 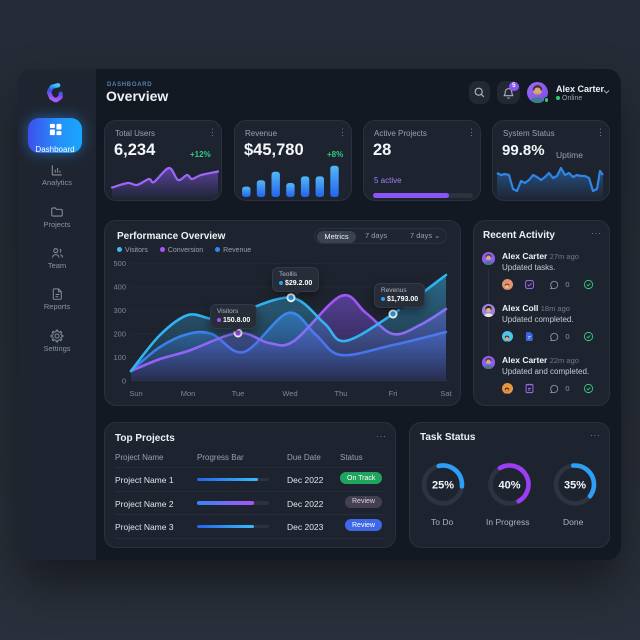 What do you see at coordinates (509, 486) in the screenshot?
I see `svg-text: 40%` at bounding box center [509, 486].